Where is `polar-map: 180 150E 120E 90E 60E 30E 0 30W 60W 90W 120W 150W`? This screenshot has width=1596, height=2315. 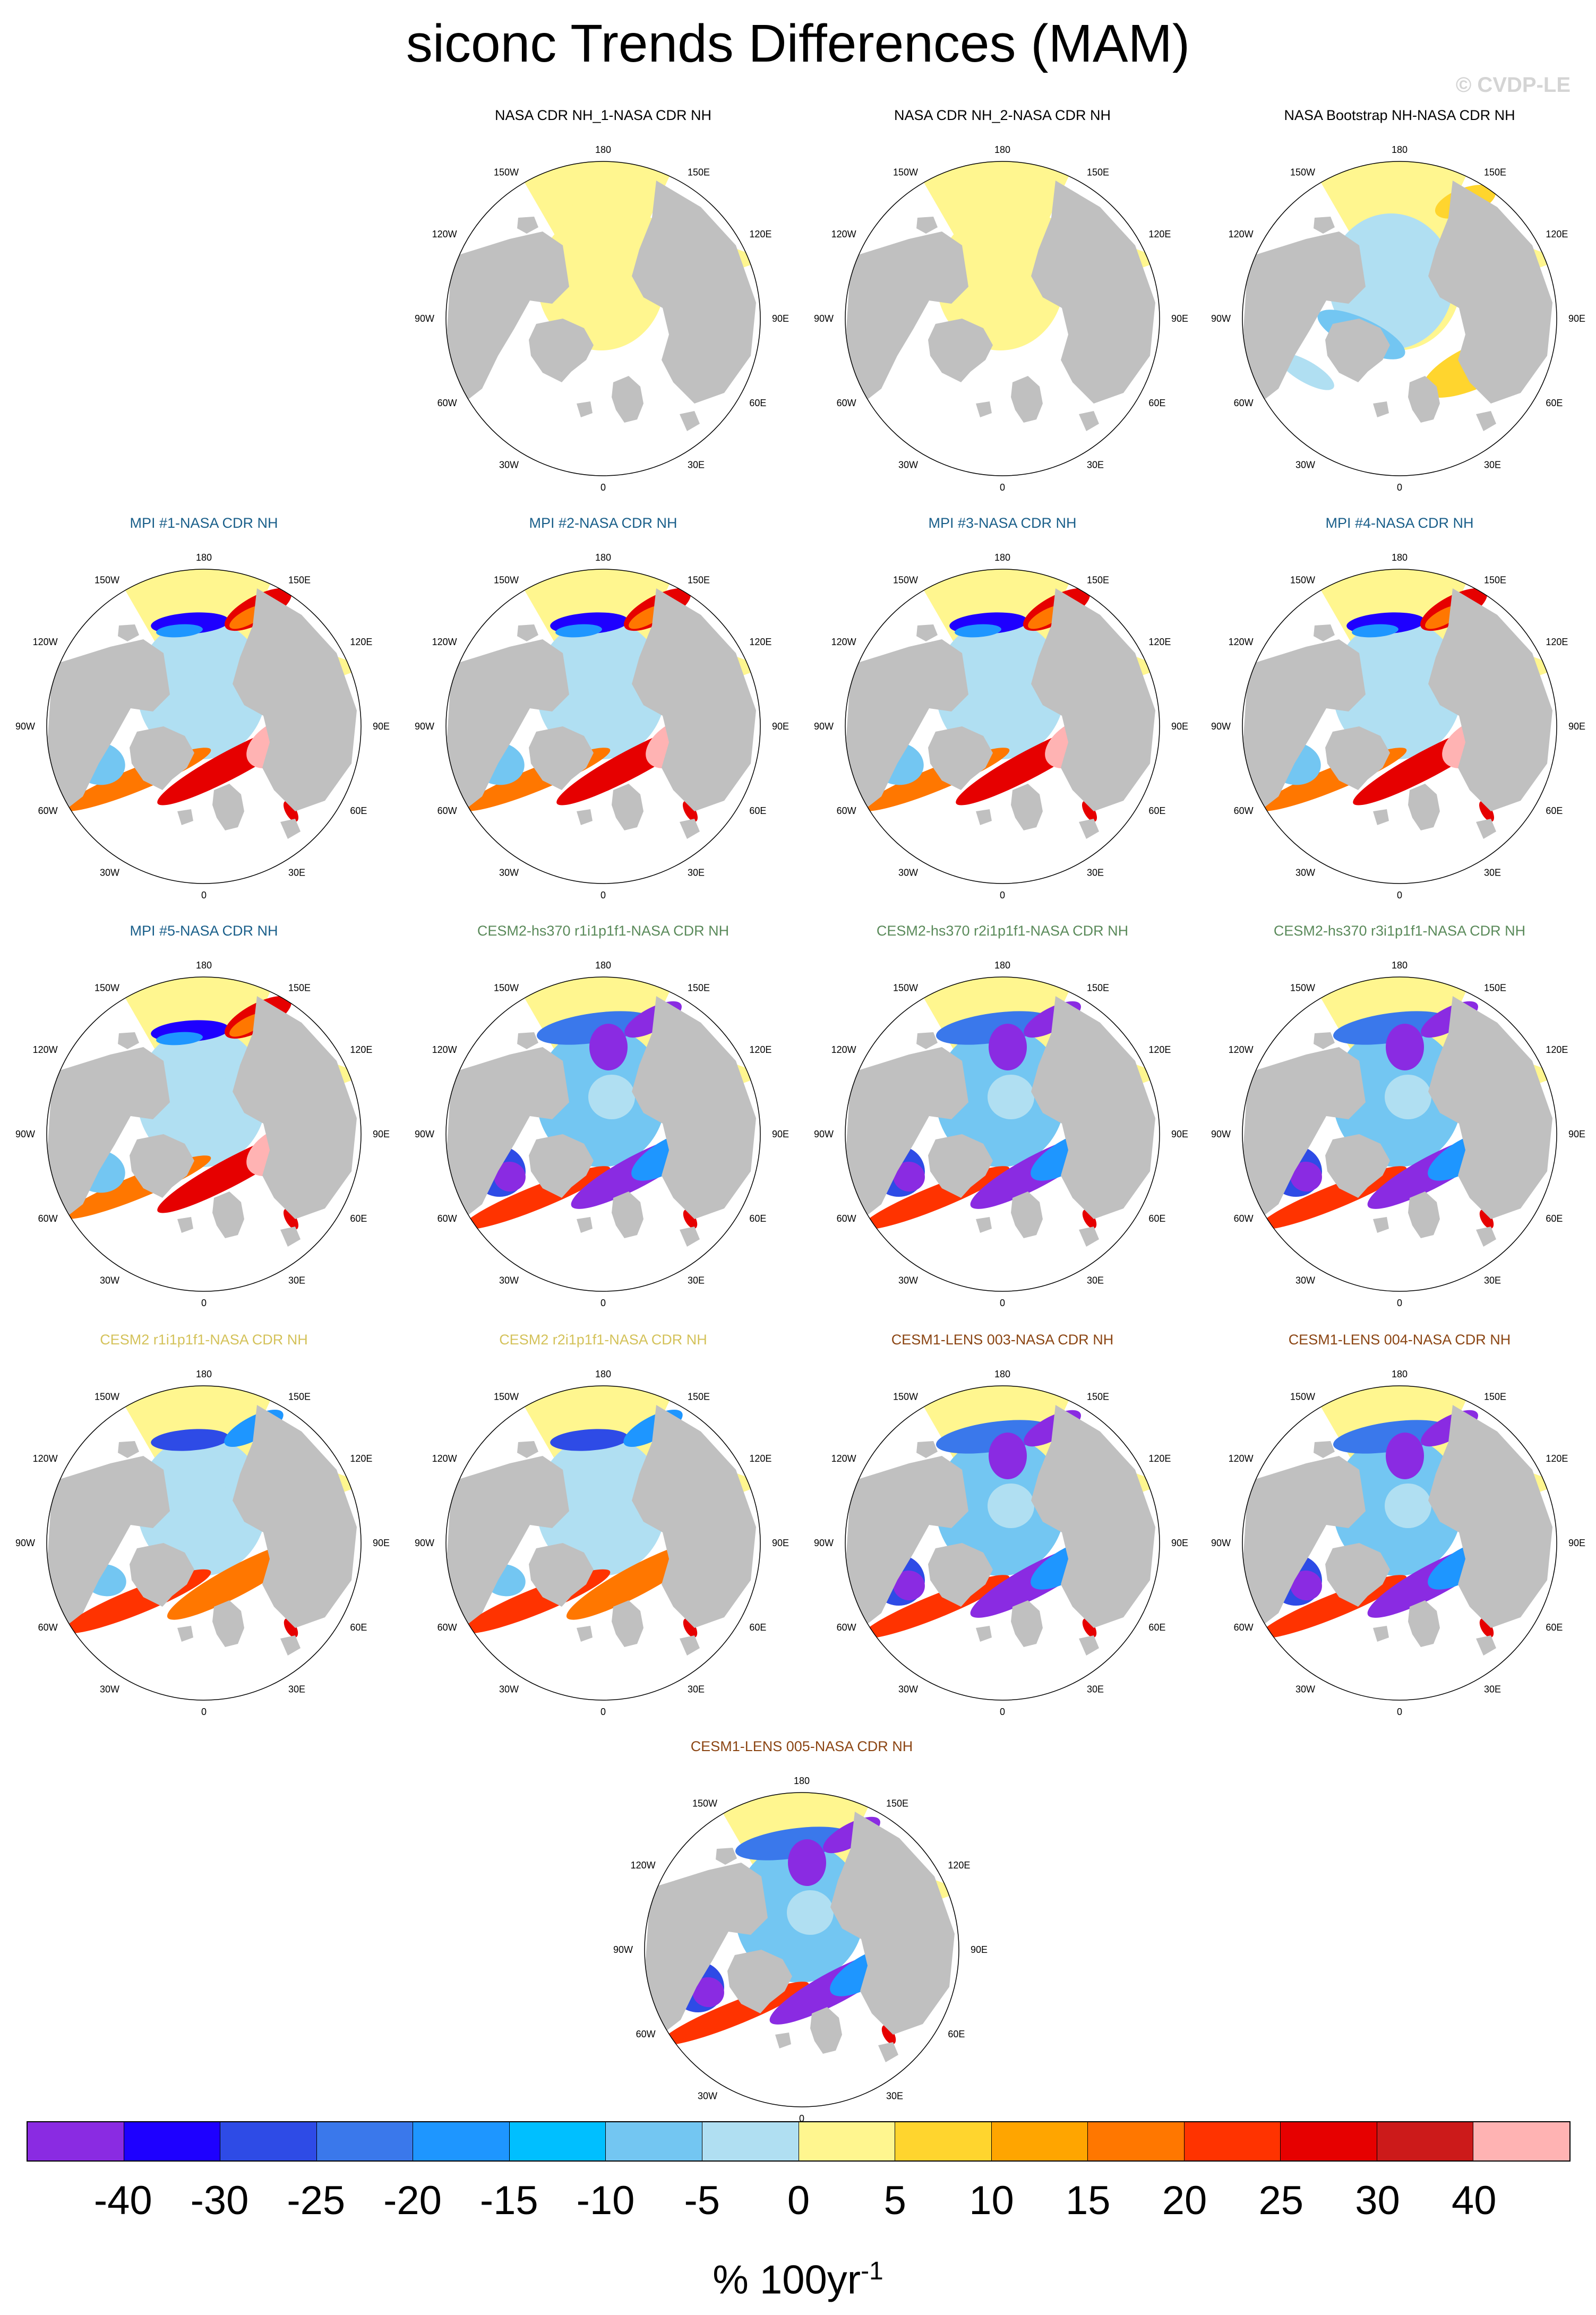
polar-map: 180 150E 120E 90E 60E 30E 0 30W 60W 90W 120W 150W is located at coordinates (1001, 1543).